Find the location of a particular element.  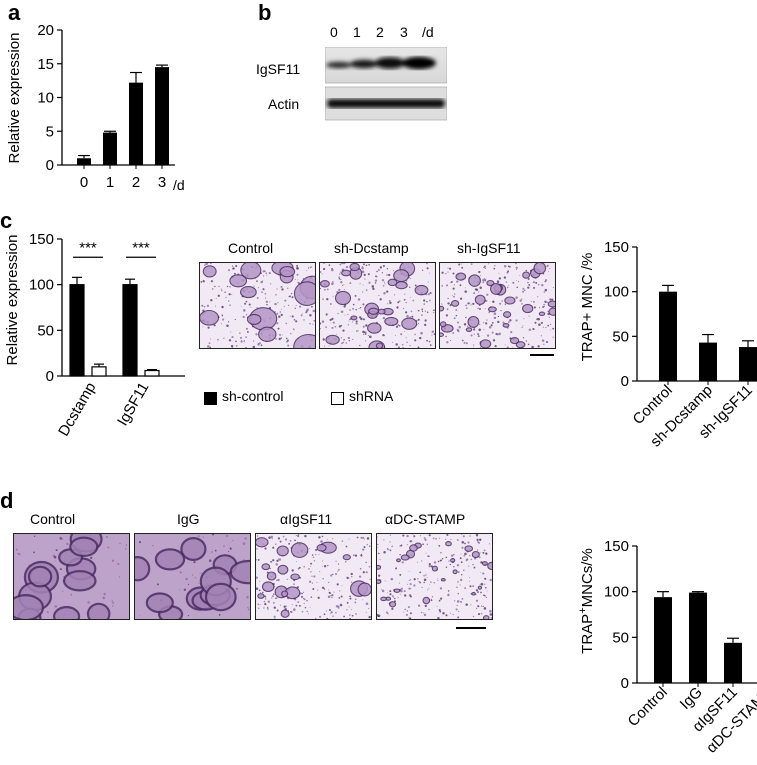

panel-label-b: b is located at coordinates (265, 12).